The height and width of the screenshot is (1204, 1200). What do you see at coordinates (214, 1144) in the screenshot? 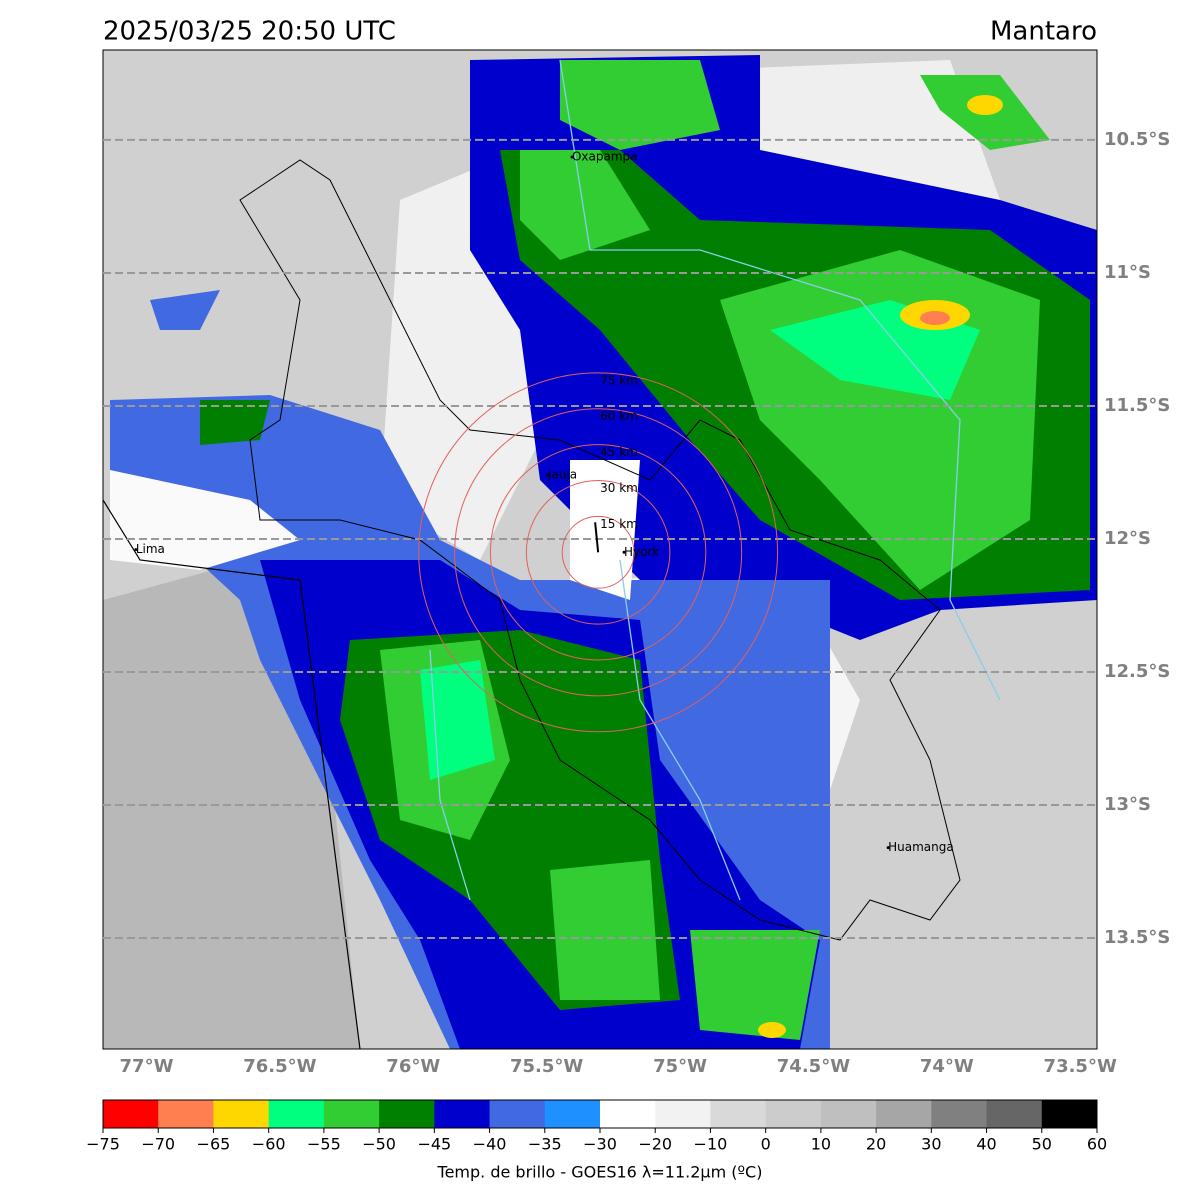
I see `colorbar-tick-label: −65` at bounding box center [214, 1144].